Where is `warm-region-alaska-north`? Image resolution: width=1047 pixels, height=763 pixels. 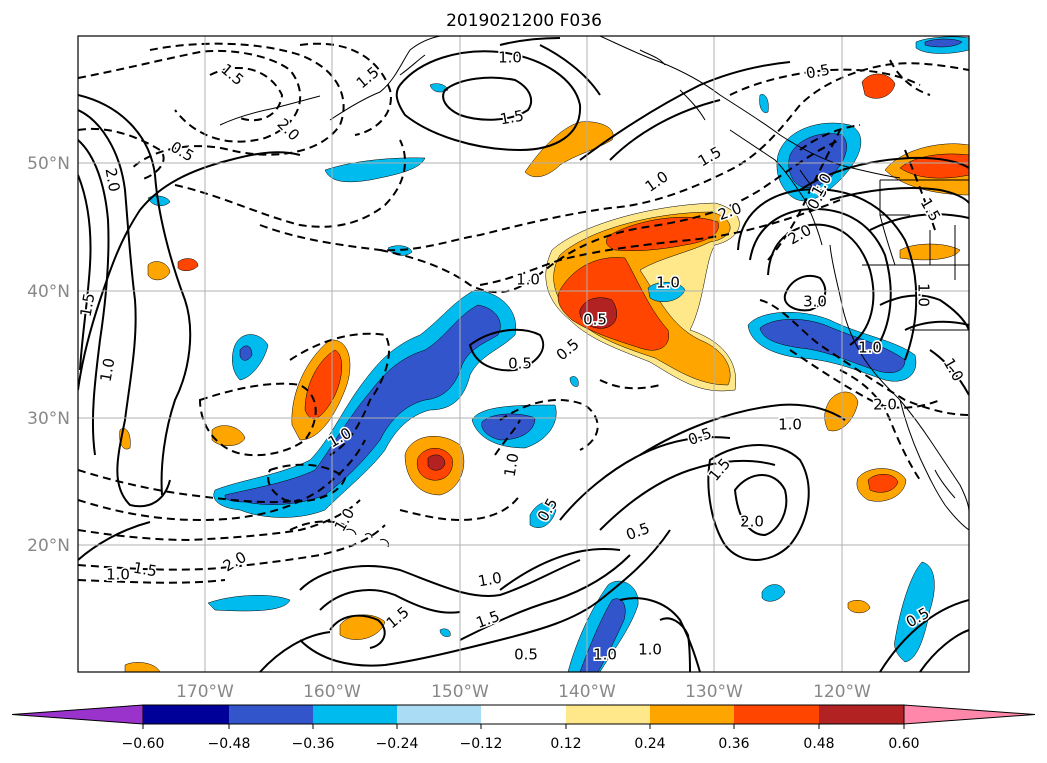
warm-region-alaska-north is located at coordinates (878, 86).